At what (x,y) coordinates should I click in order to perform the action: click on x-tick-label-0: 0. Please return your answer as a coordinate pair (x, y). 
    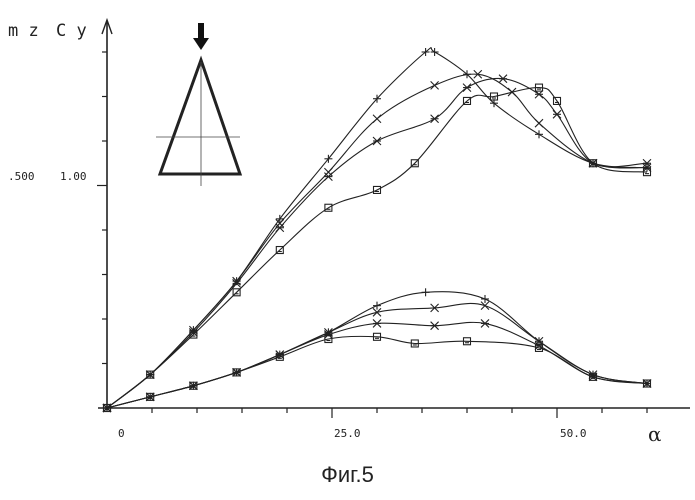
    Looking at the image, I should click on (121, 433).